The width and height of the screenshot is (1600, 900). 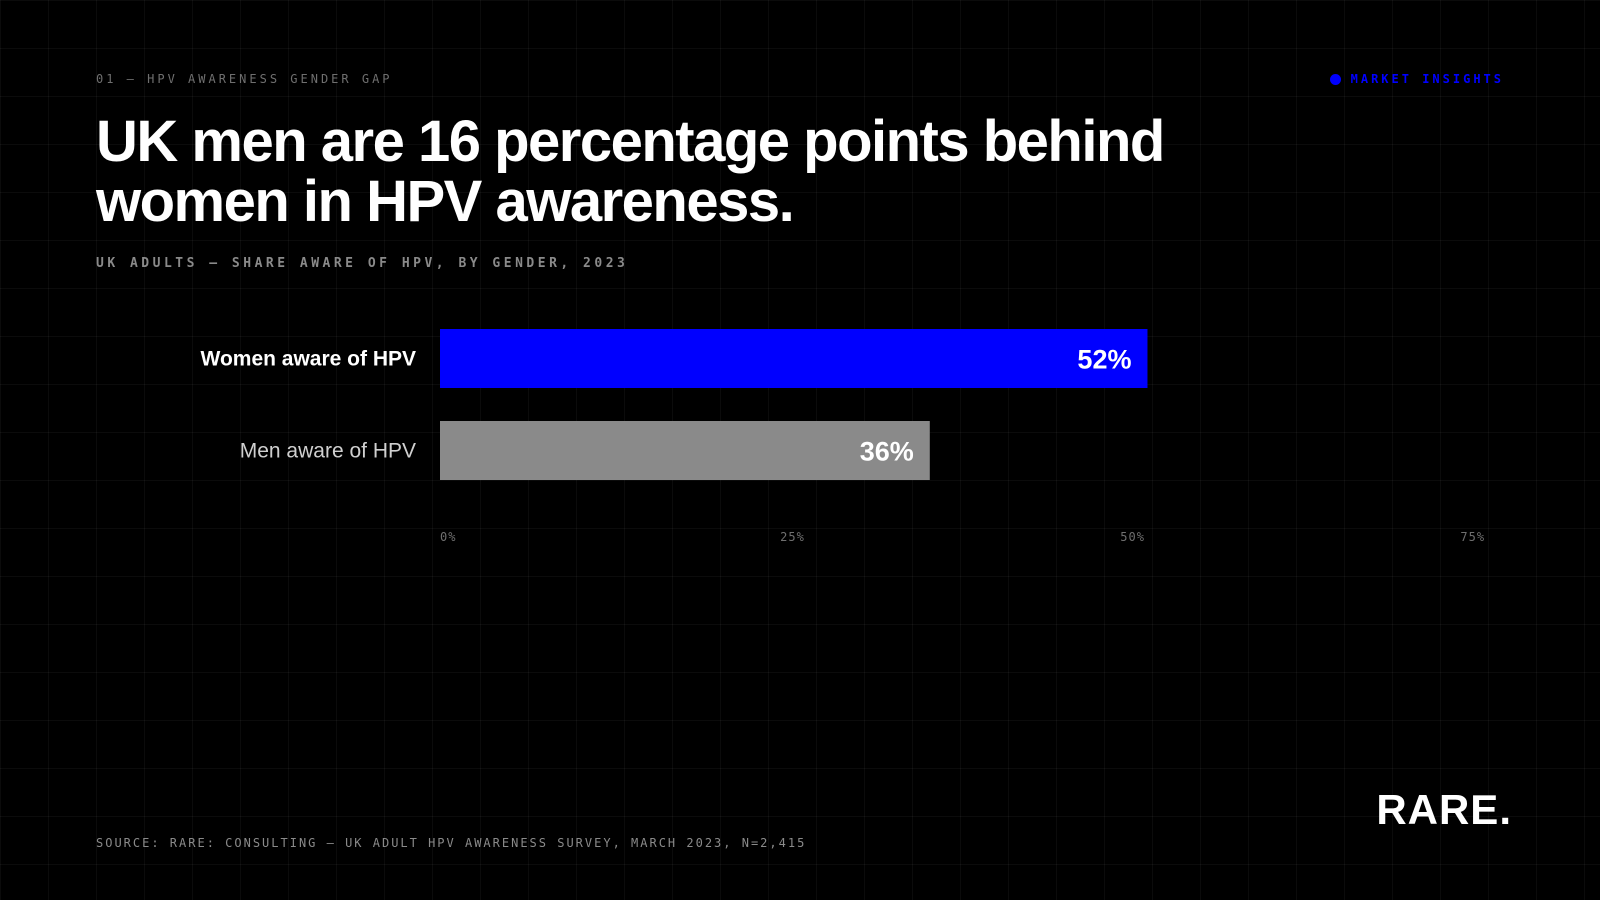 I want to click on category-label-1: Men aware of HPV, so click(x=328, y=451).